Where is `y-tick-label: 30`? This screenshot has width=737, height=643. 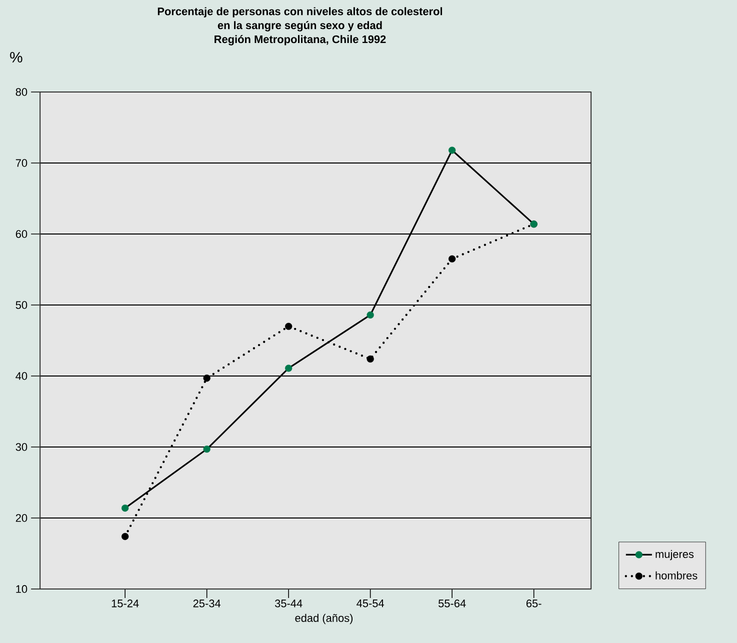
y-tick-label: 30 is located at coordinates (22, 447).